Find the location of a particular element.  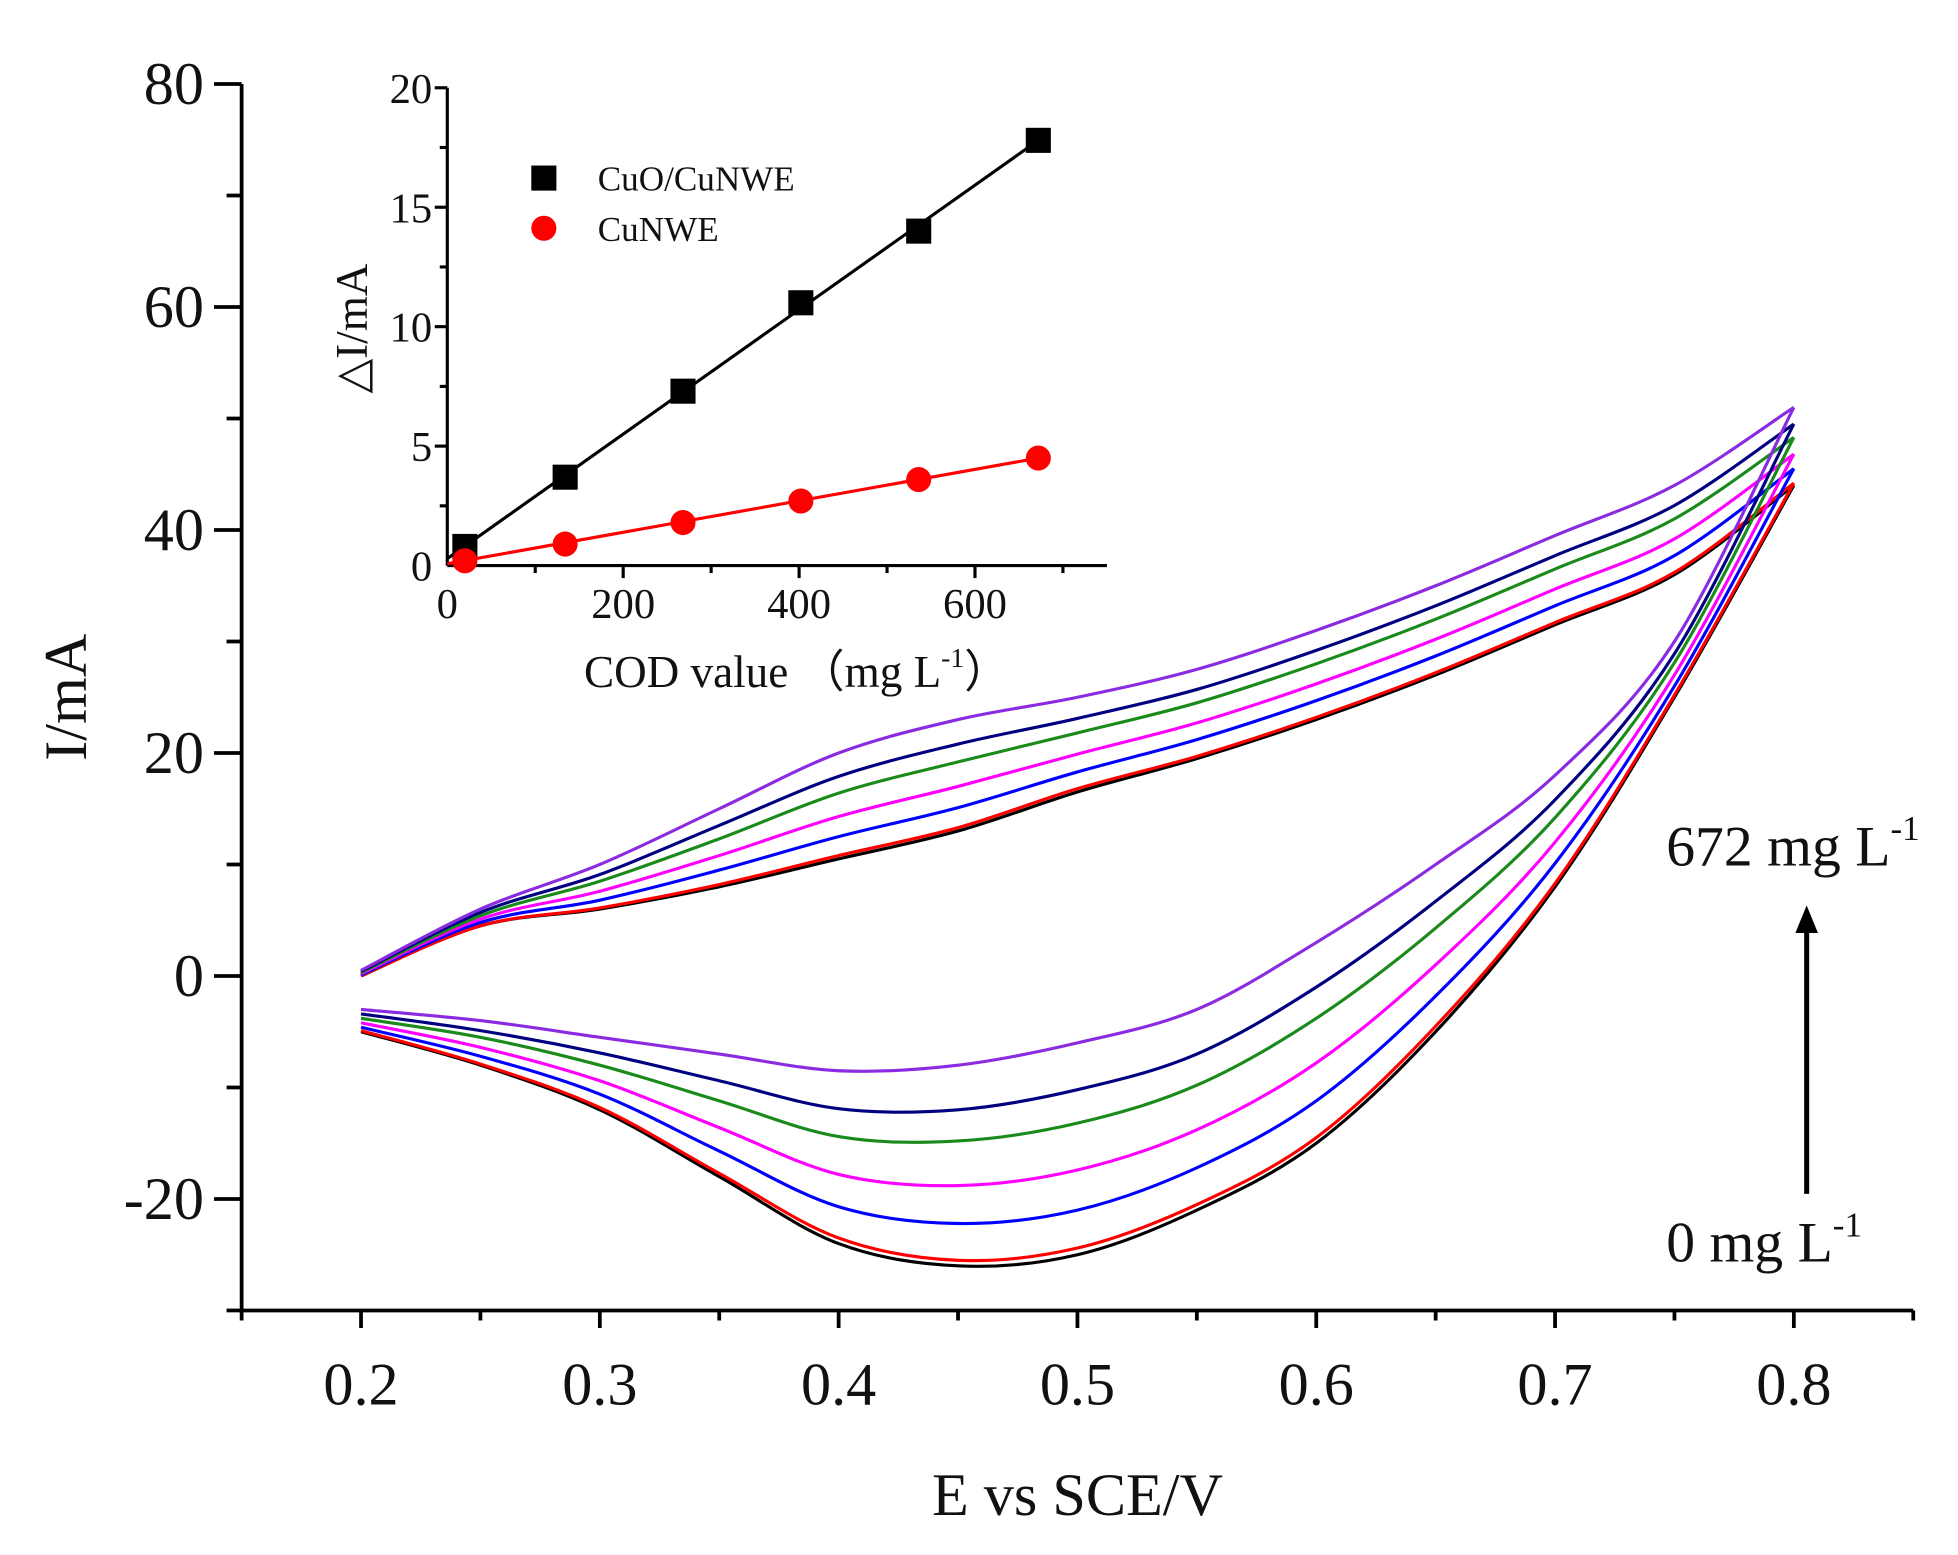

inset-x-tick-label: 200 is located at coordinates (623, 604).